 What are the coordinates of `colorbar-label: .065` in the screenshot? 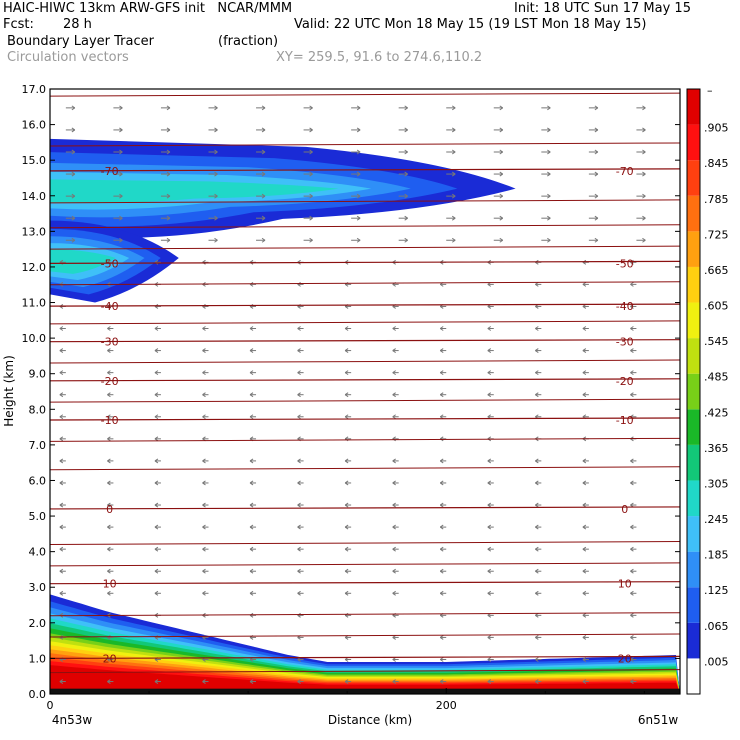 It's located at (716, 626).